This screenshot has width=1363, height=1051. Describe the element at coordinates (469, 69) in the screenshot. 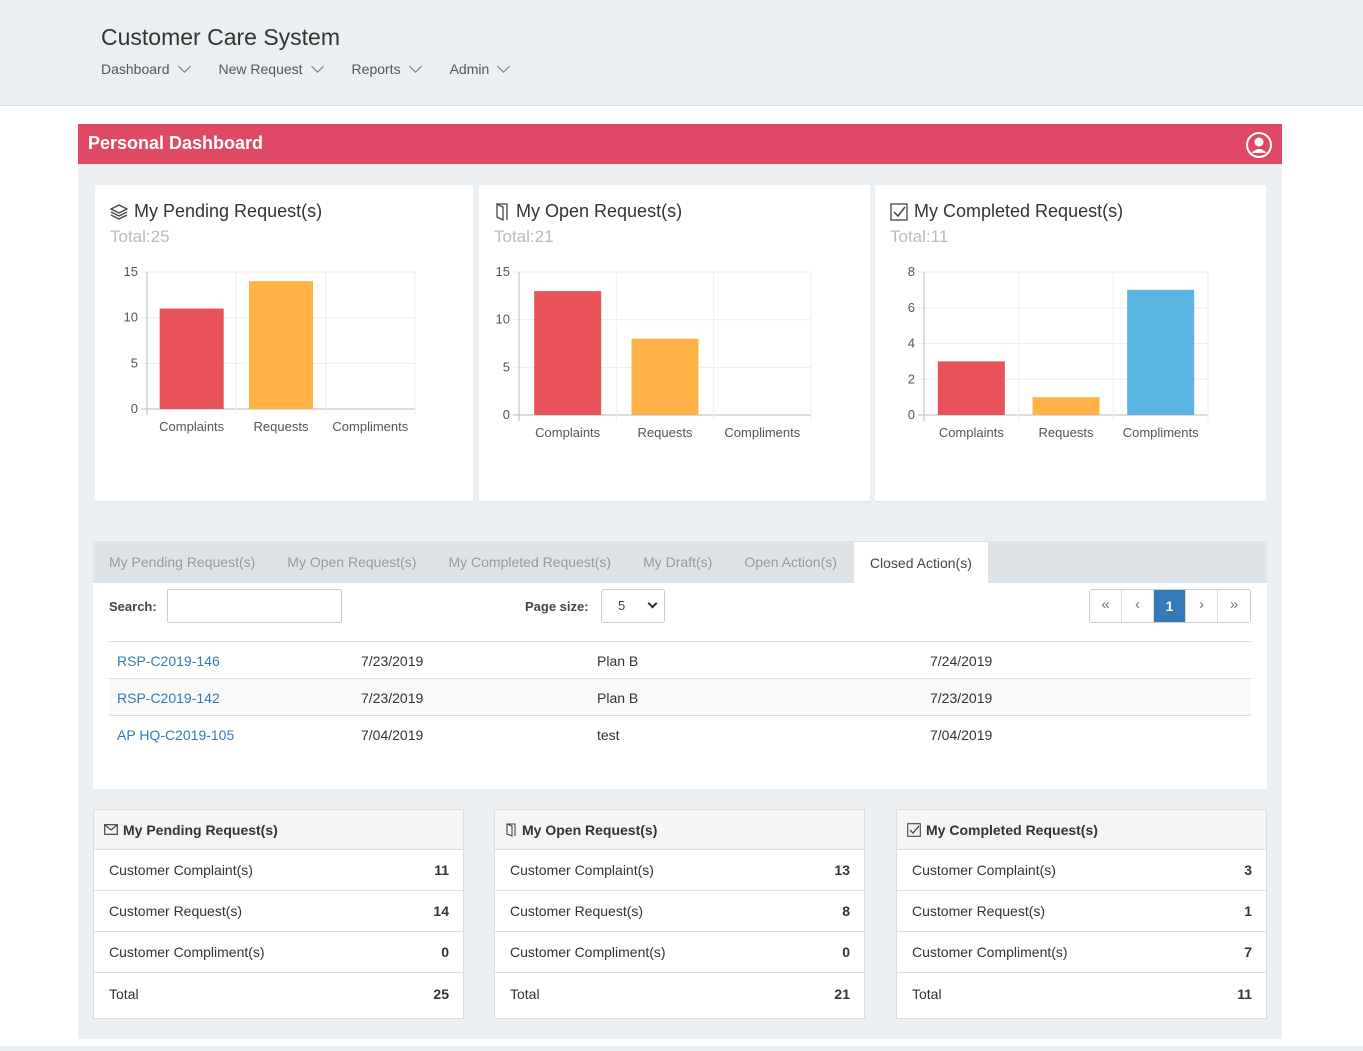

I see `nav-label: Admin` at that location.